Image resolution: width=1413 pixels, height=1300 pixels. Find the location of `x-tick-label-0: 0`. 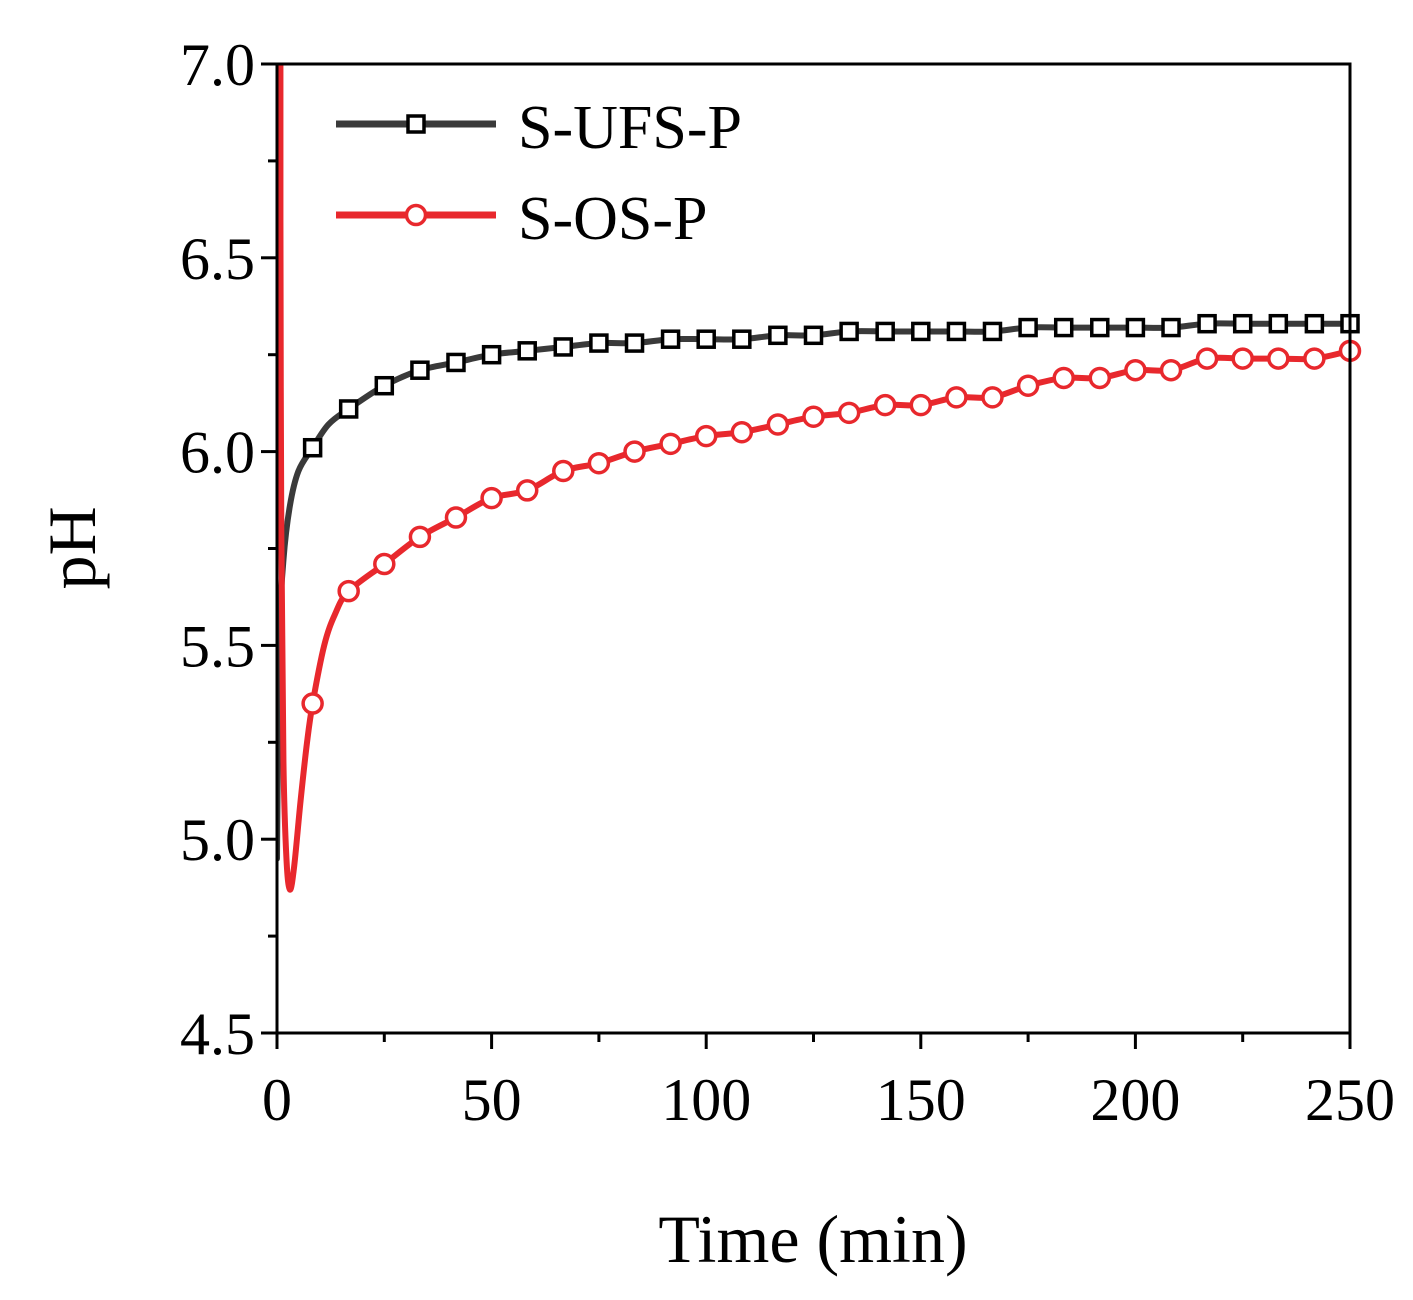

x-tick-label-0: 0 is located at coordinates (277, 1100).